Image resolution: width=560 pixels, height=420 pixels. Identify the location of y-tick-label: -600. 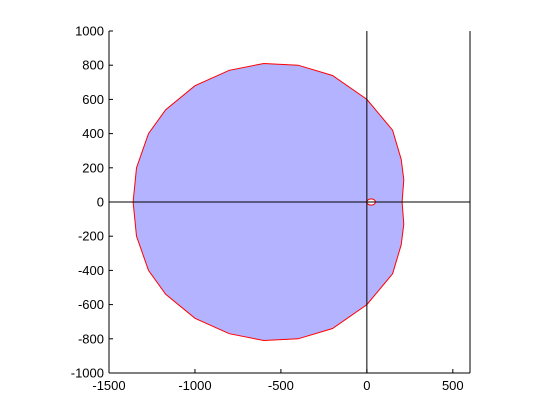
(91, 304).